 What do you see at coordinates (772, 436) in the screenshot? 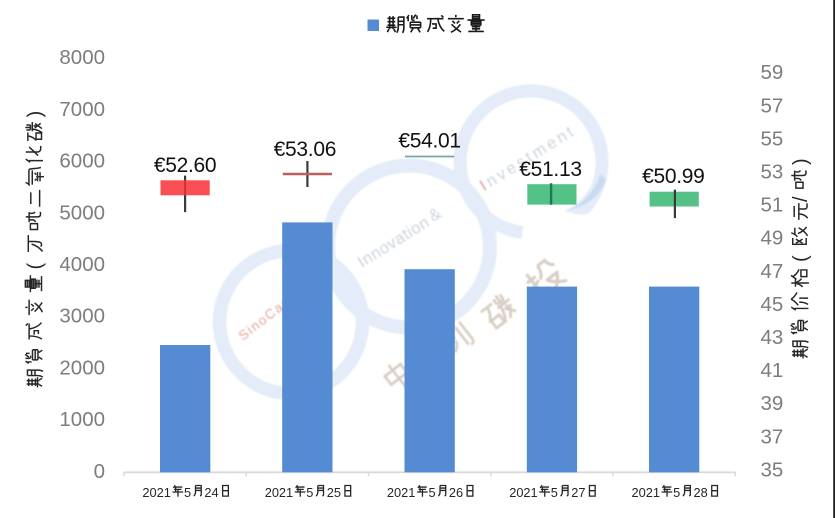
I see `svg-text: 37` at bounding box center [772, 436].